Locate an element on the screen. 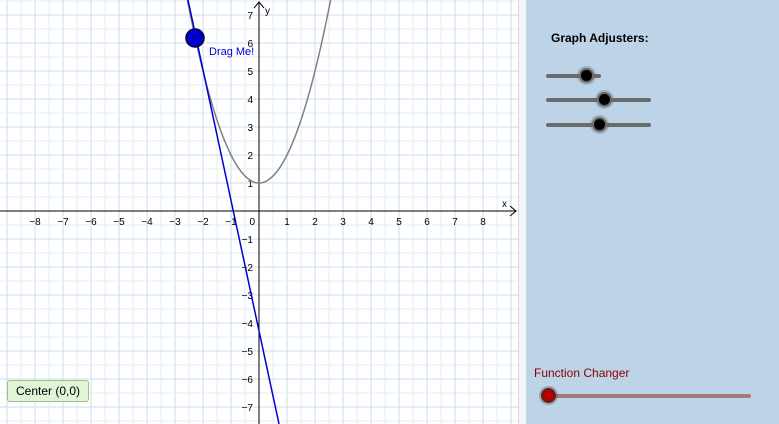 The image size is (779, 424). graph-adjusters-heading: Graph Adjusters: is located at coordinates (600, 38).